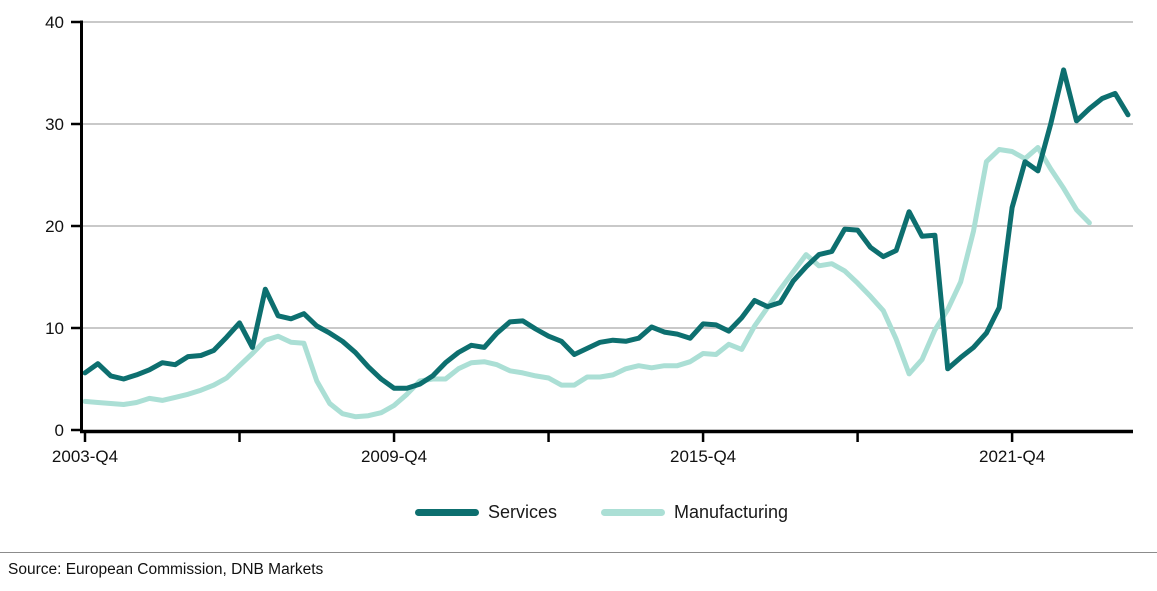 The image size is (1157, 591). I want to click on x-tick-label-2021-Q4: 2021-Q4, so click(1012, 456).